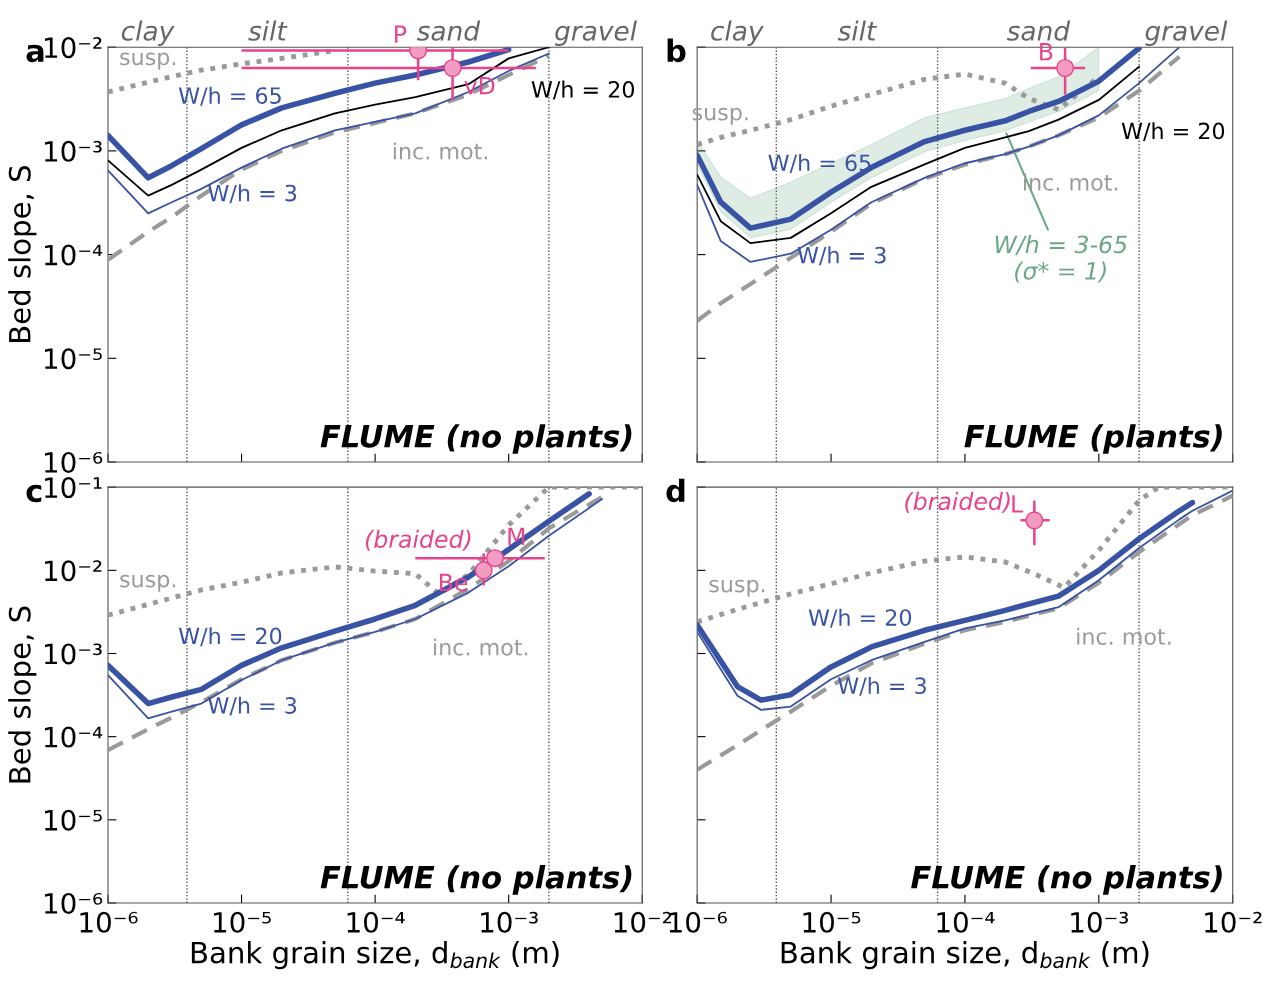 This screenshot has height=983, width=1263. I want to click on series-label: L, so click(1018, 504).